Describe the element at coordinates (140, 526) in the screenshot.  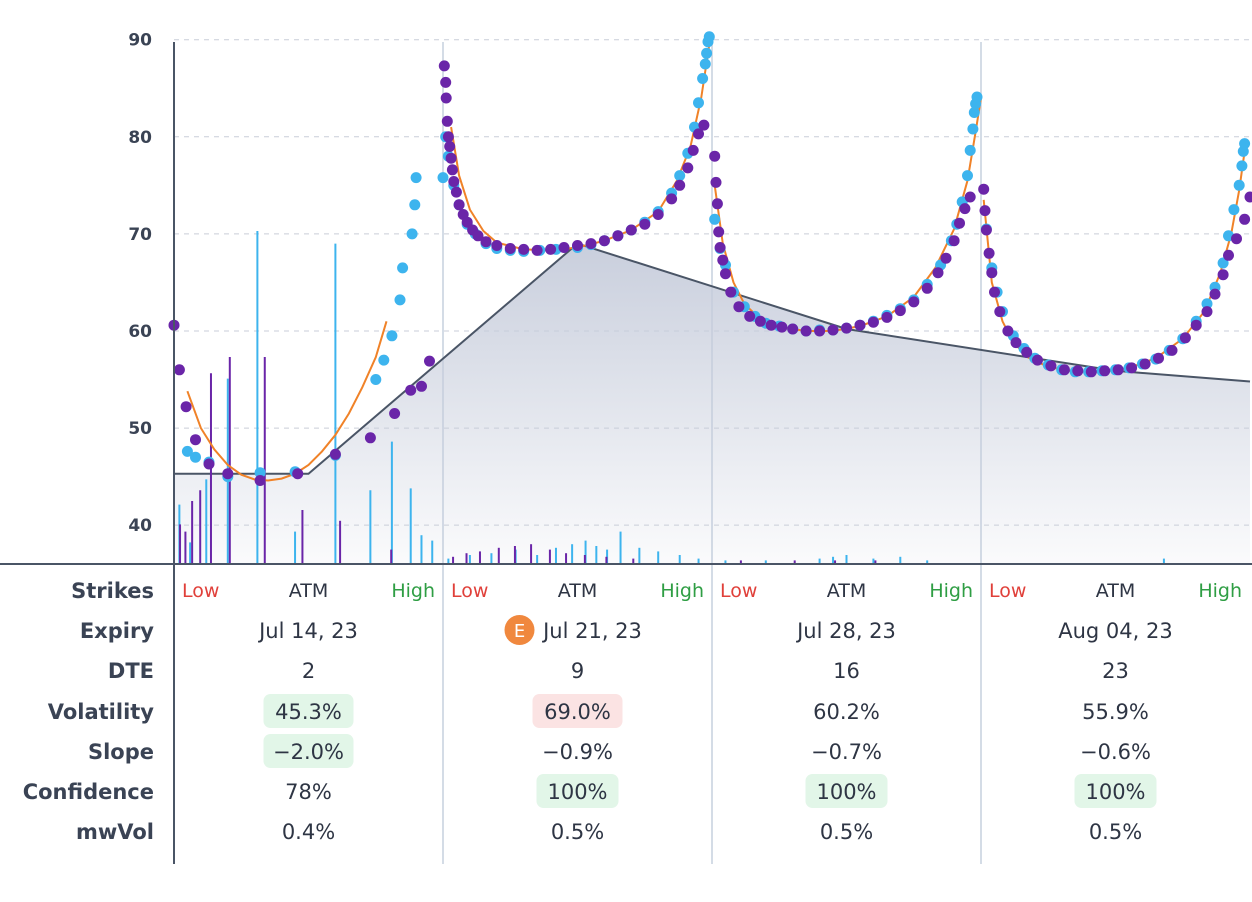
I see `y-tick-label: 40` at that location.